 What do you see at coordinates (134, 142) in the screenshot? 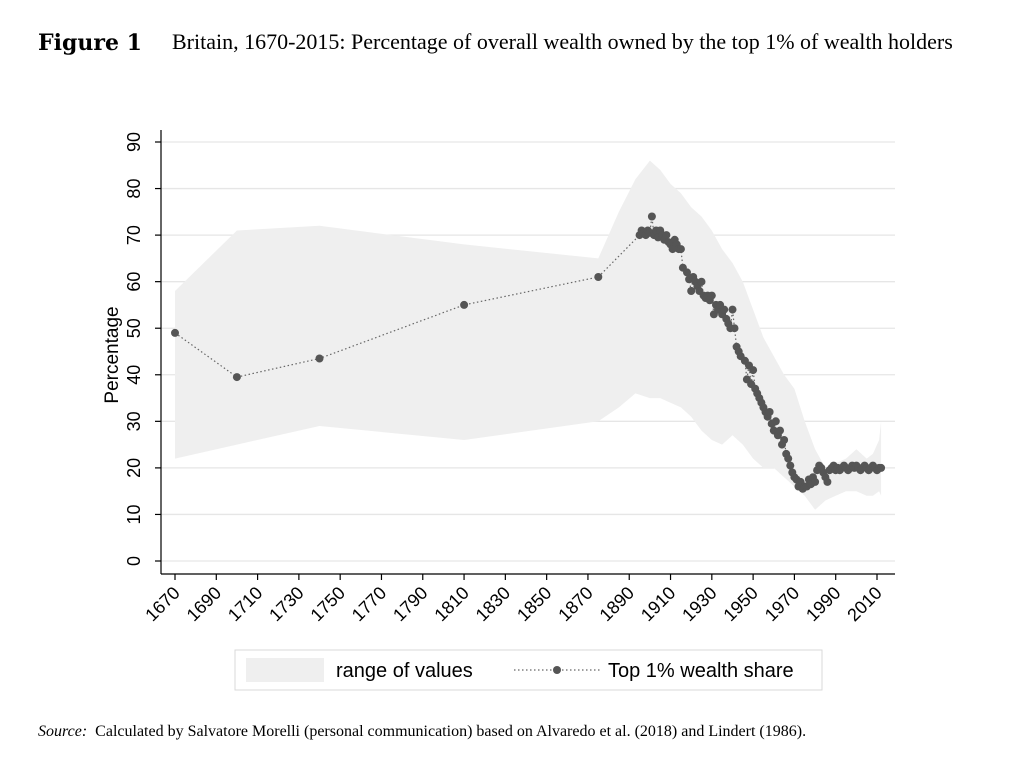
I see `y-tick-label: 90` at bounding box center [134, 142].